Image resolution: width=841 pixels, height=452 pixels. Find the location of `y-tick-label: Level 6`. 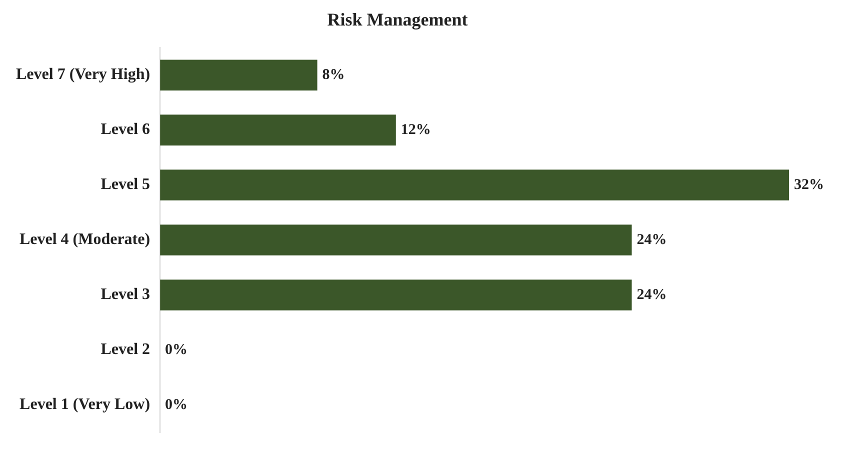

y-tick-label: Level 6 is located at coordinates (125, 129).